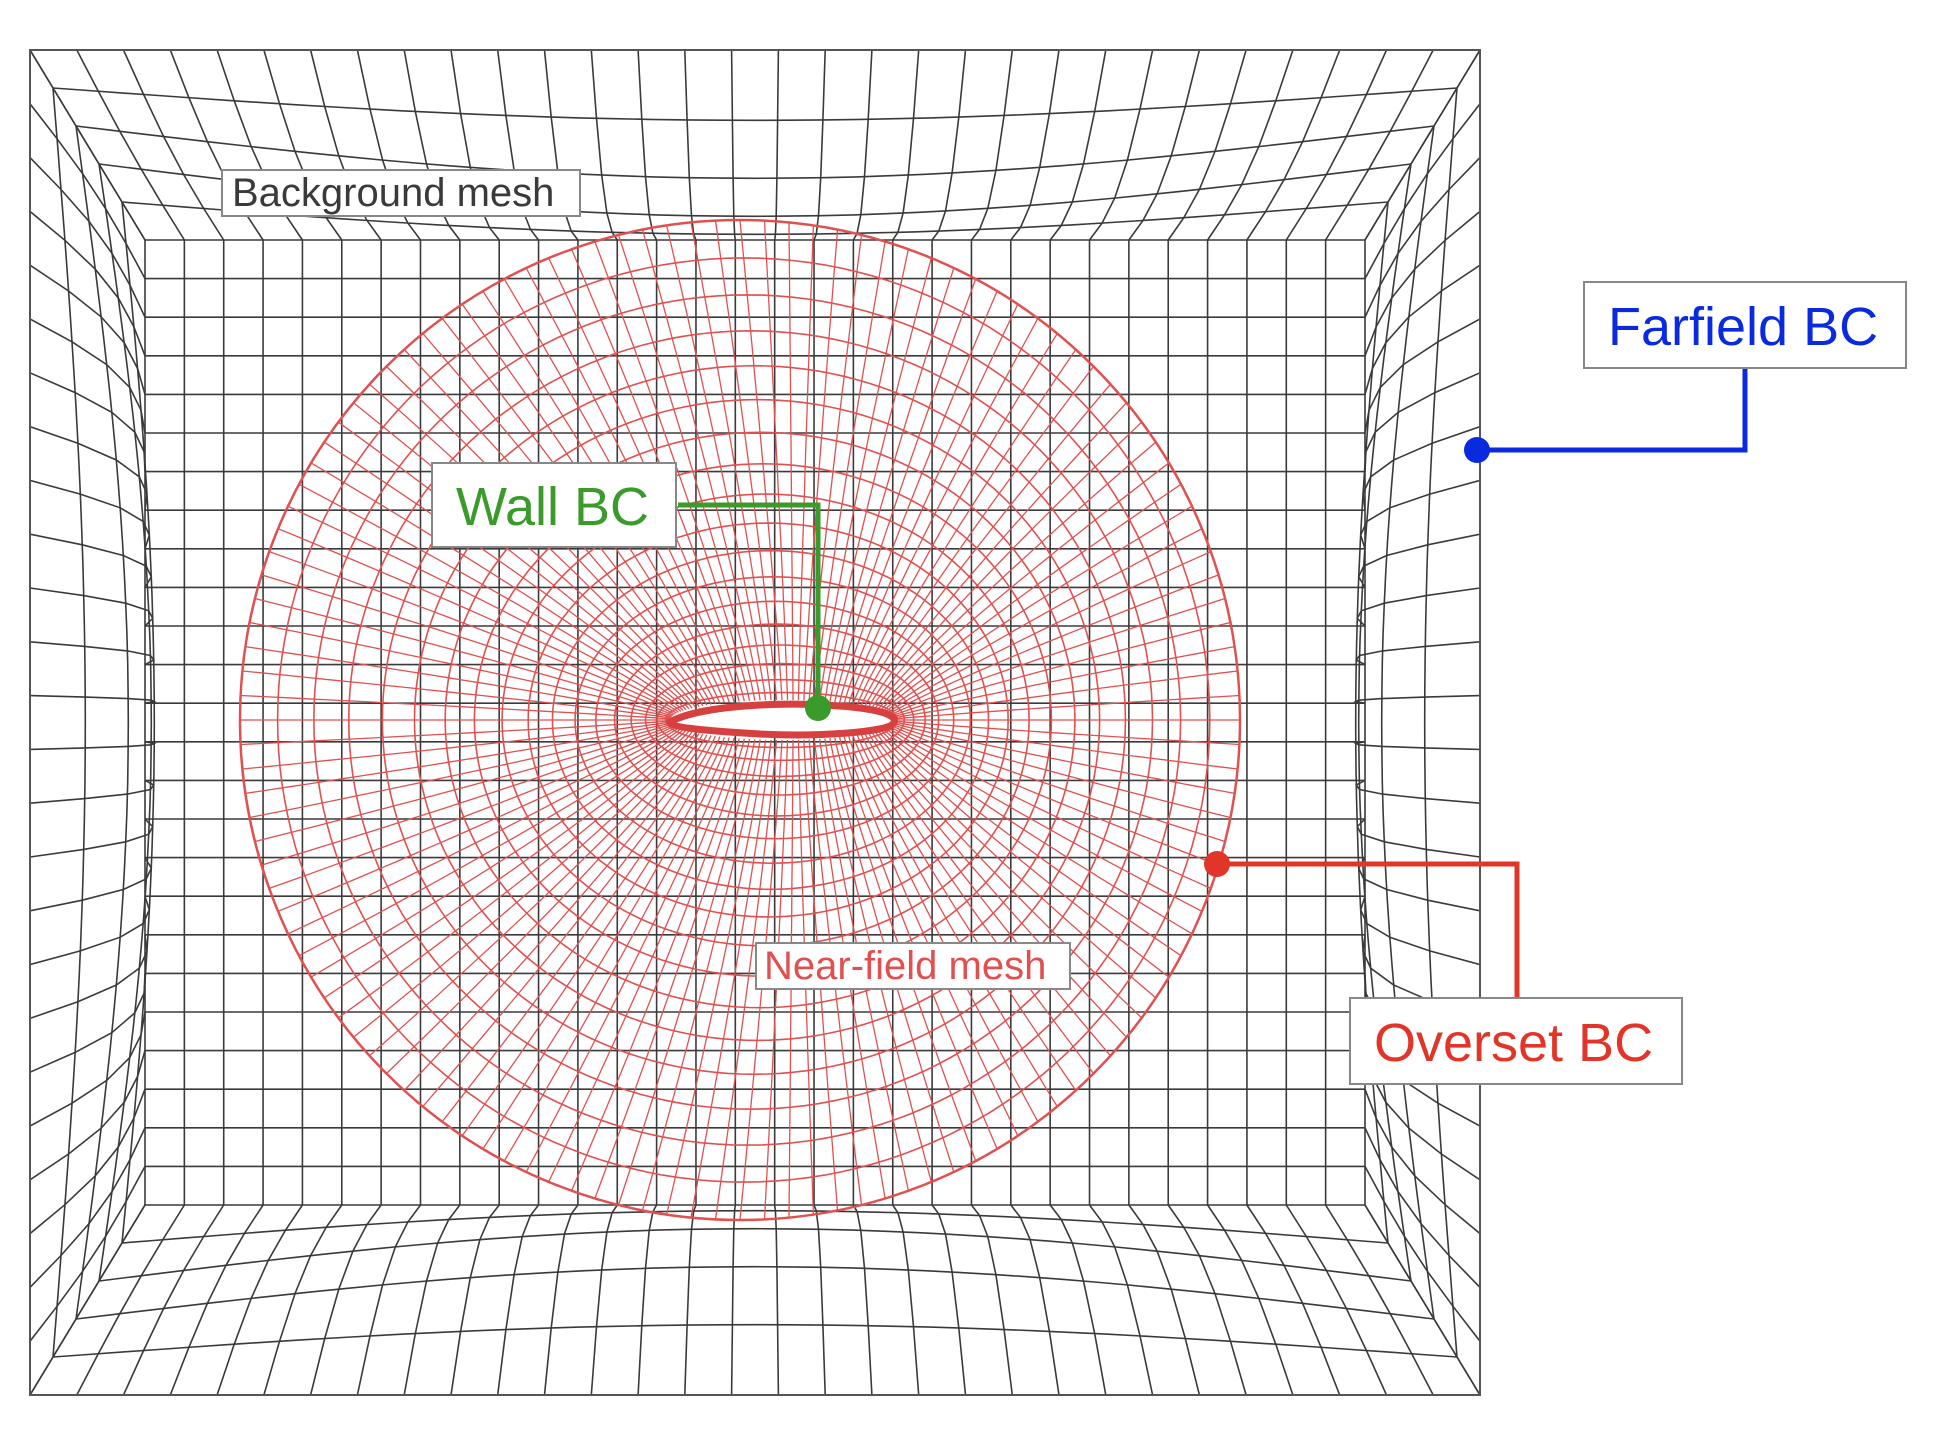  I want to click on wall-bc-tag-box, so click(554, 505).